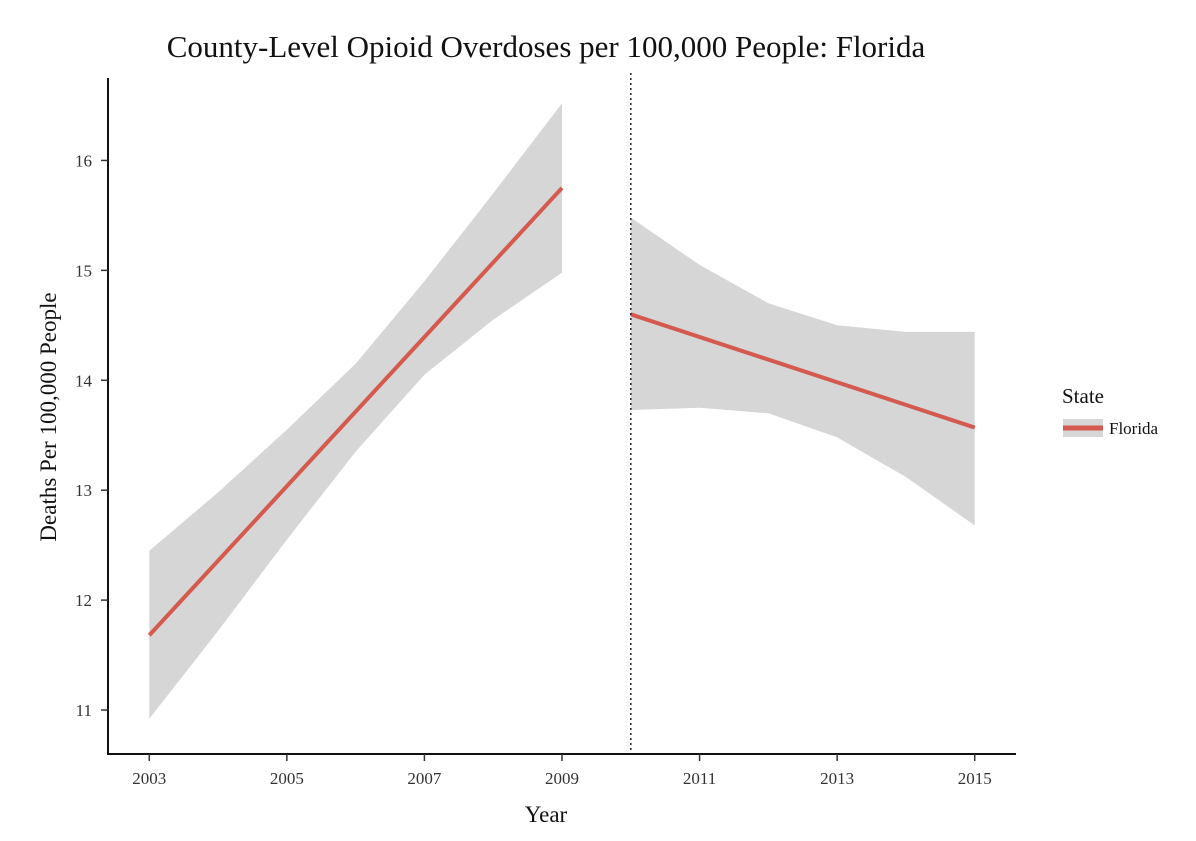 This screenshot has width=1196, height=841. I want to click on x-tick-label-2005: 2005, so click(287, 778).